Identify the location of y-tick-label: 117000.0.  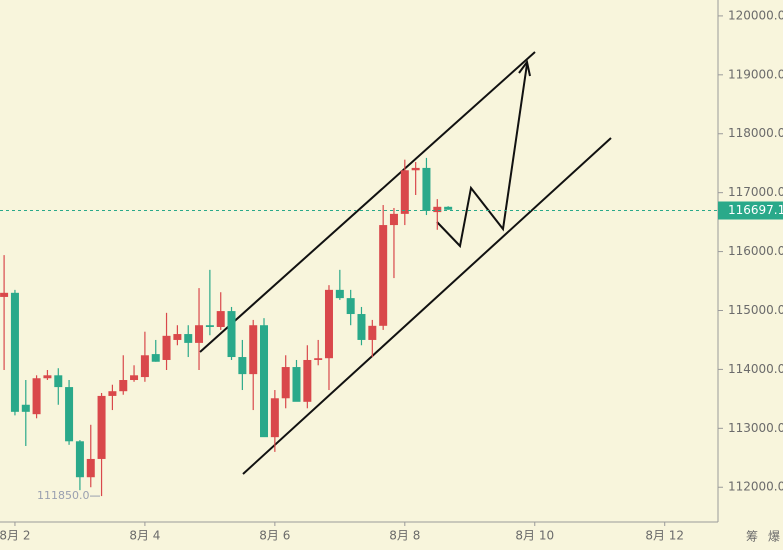
(755, 192).